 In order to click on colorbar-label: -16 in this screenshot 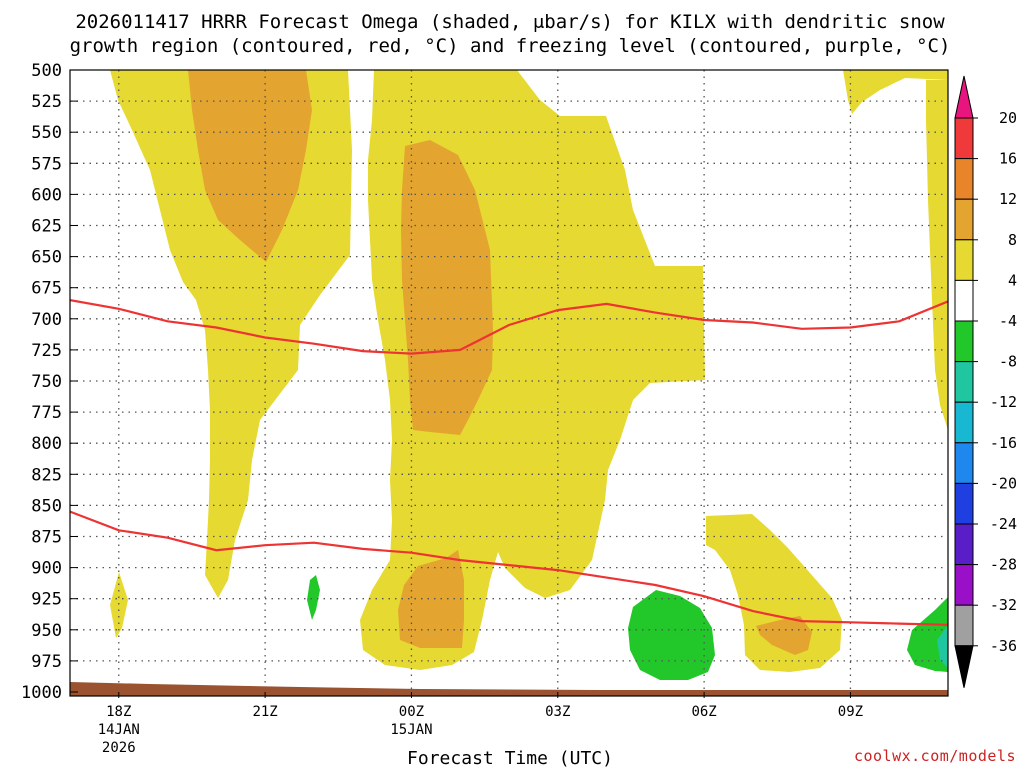, I will do `click(1003, 443)`.